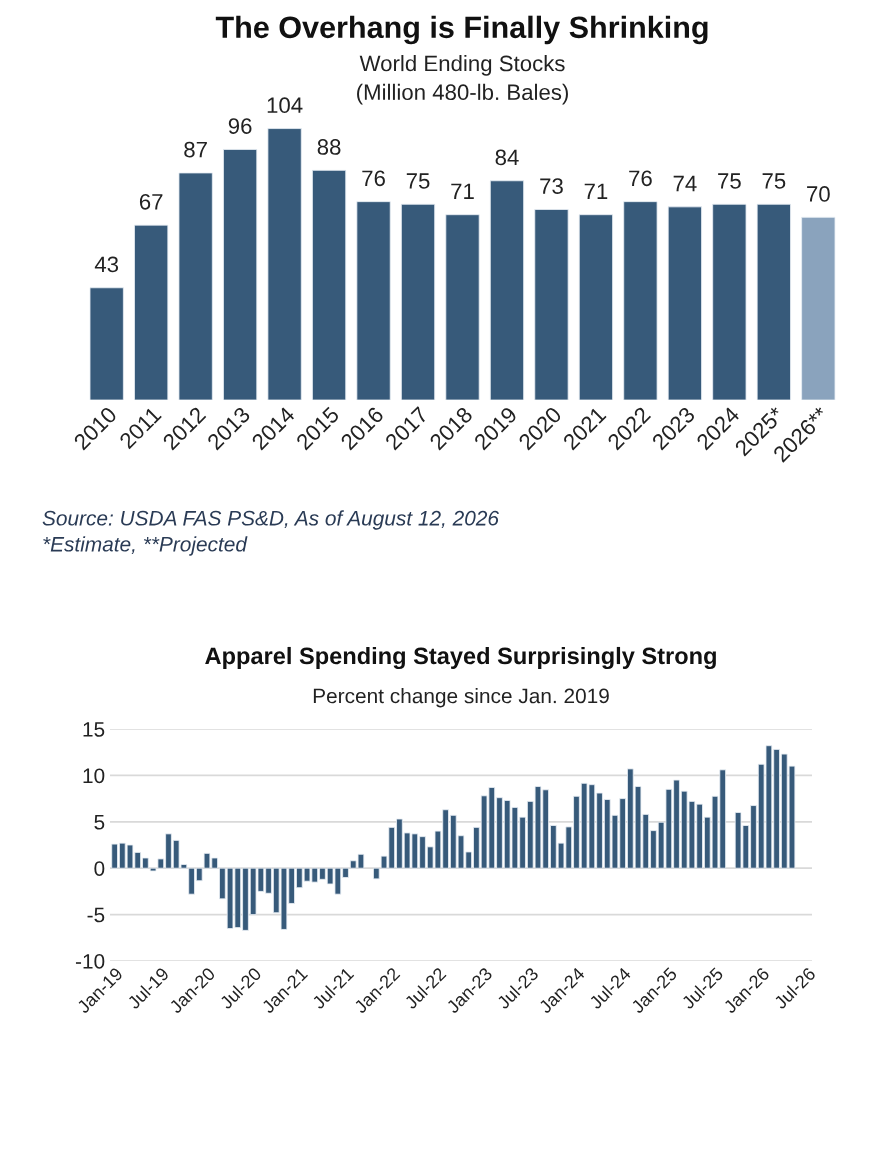 The height and width of the screenshot is (1172, 884). Describe the element at coordinates (551, 186) in the screenshot. I see `data-label: 73` at that location.